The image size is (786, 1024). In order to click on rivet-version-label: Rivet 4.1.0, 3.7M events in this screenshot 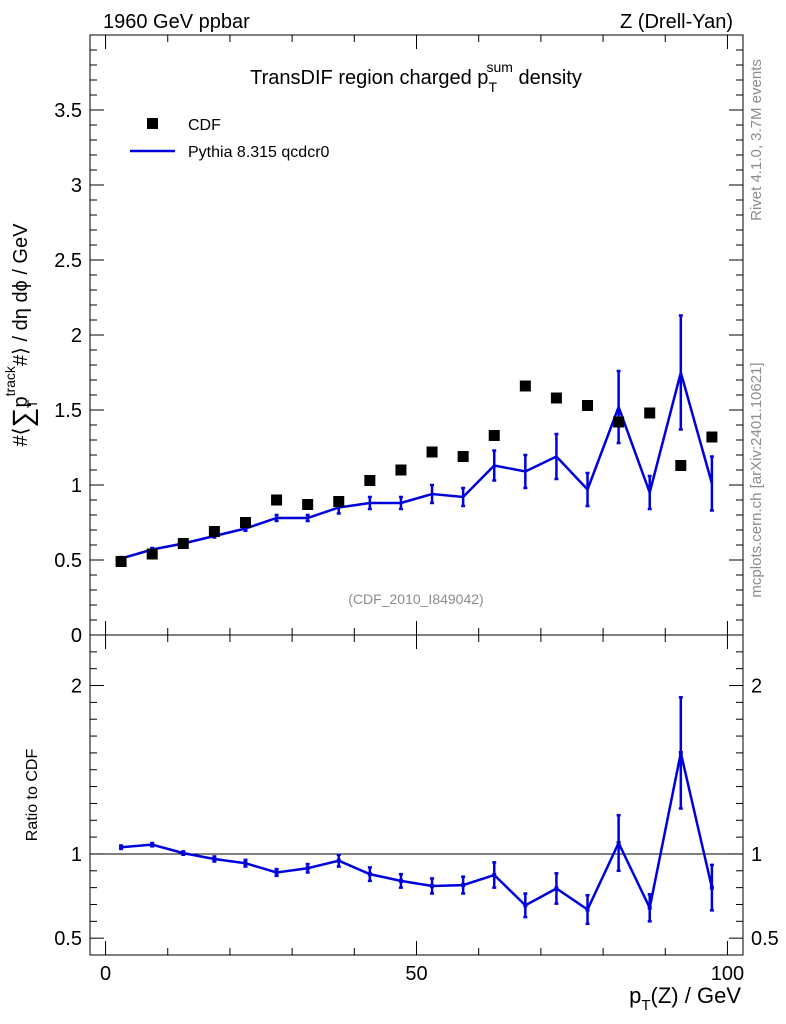, I will do `click(756, 140)`.